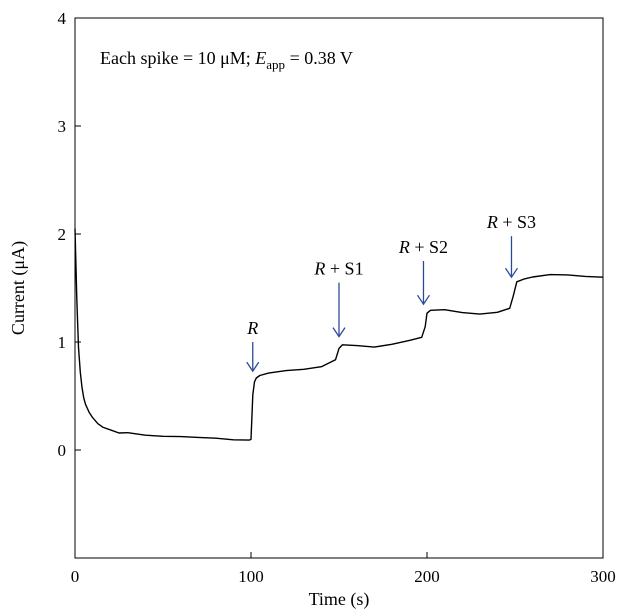  Describe the element at coordinates (251, 576) in the screenshot. I see `x-tick-label: 100` at that location.